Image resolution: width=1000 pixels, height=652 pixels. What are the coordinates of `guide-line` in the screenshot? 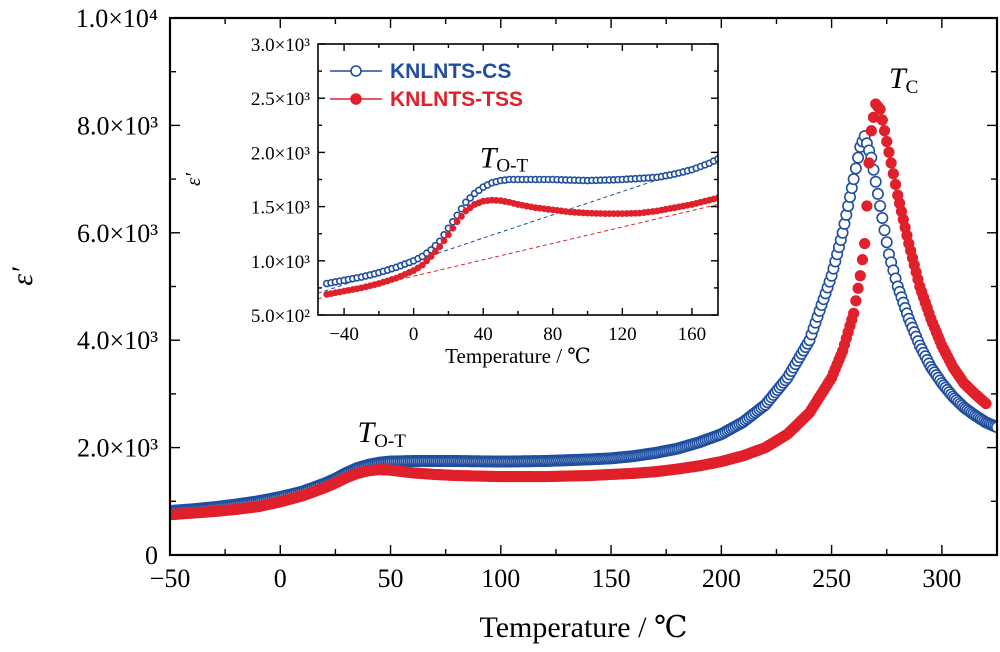 It's located at (518, 251).